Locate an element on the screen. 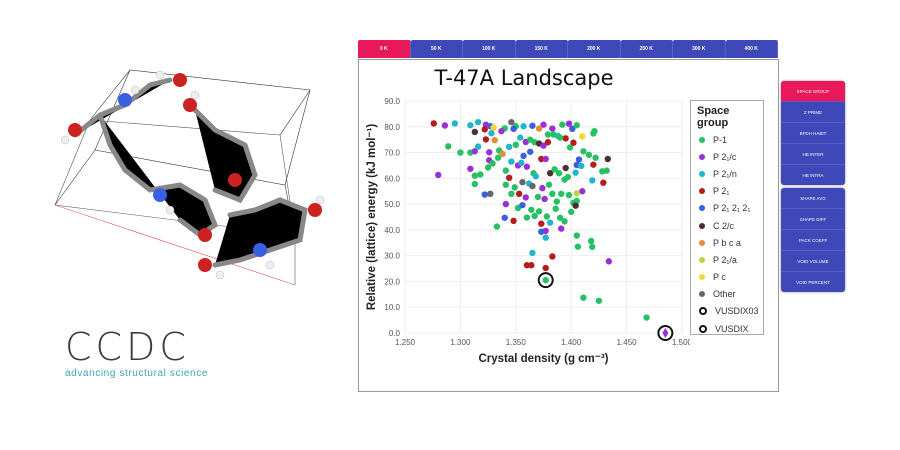 The height and width of the screenshot is (450, 900). z-prime-button: Z PRIME is located at coordinates (813, 112).